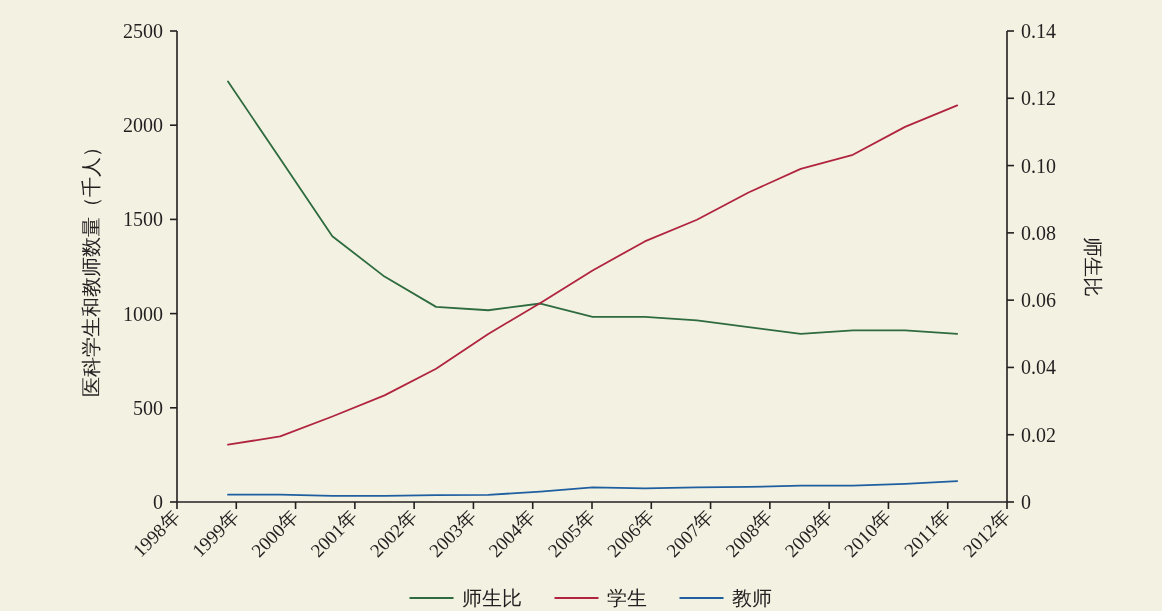  Describe the element at coordinates (927, 533) in the screenshot. I see `x-tick-label: 2011年` at that location.